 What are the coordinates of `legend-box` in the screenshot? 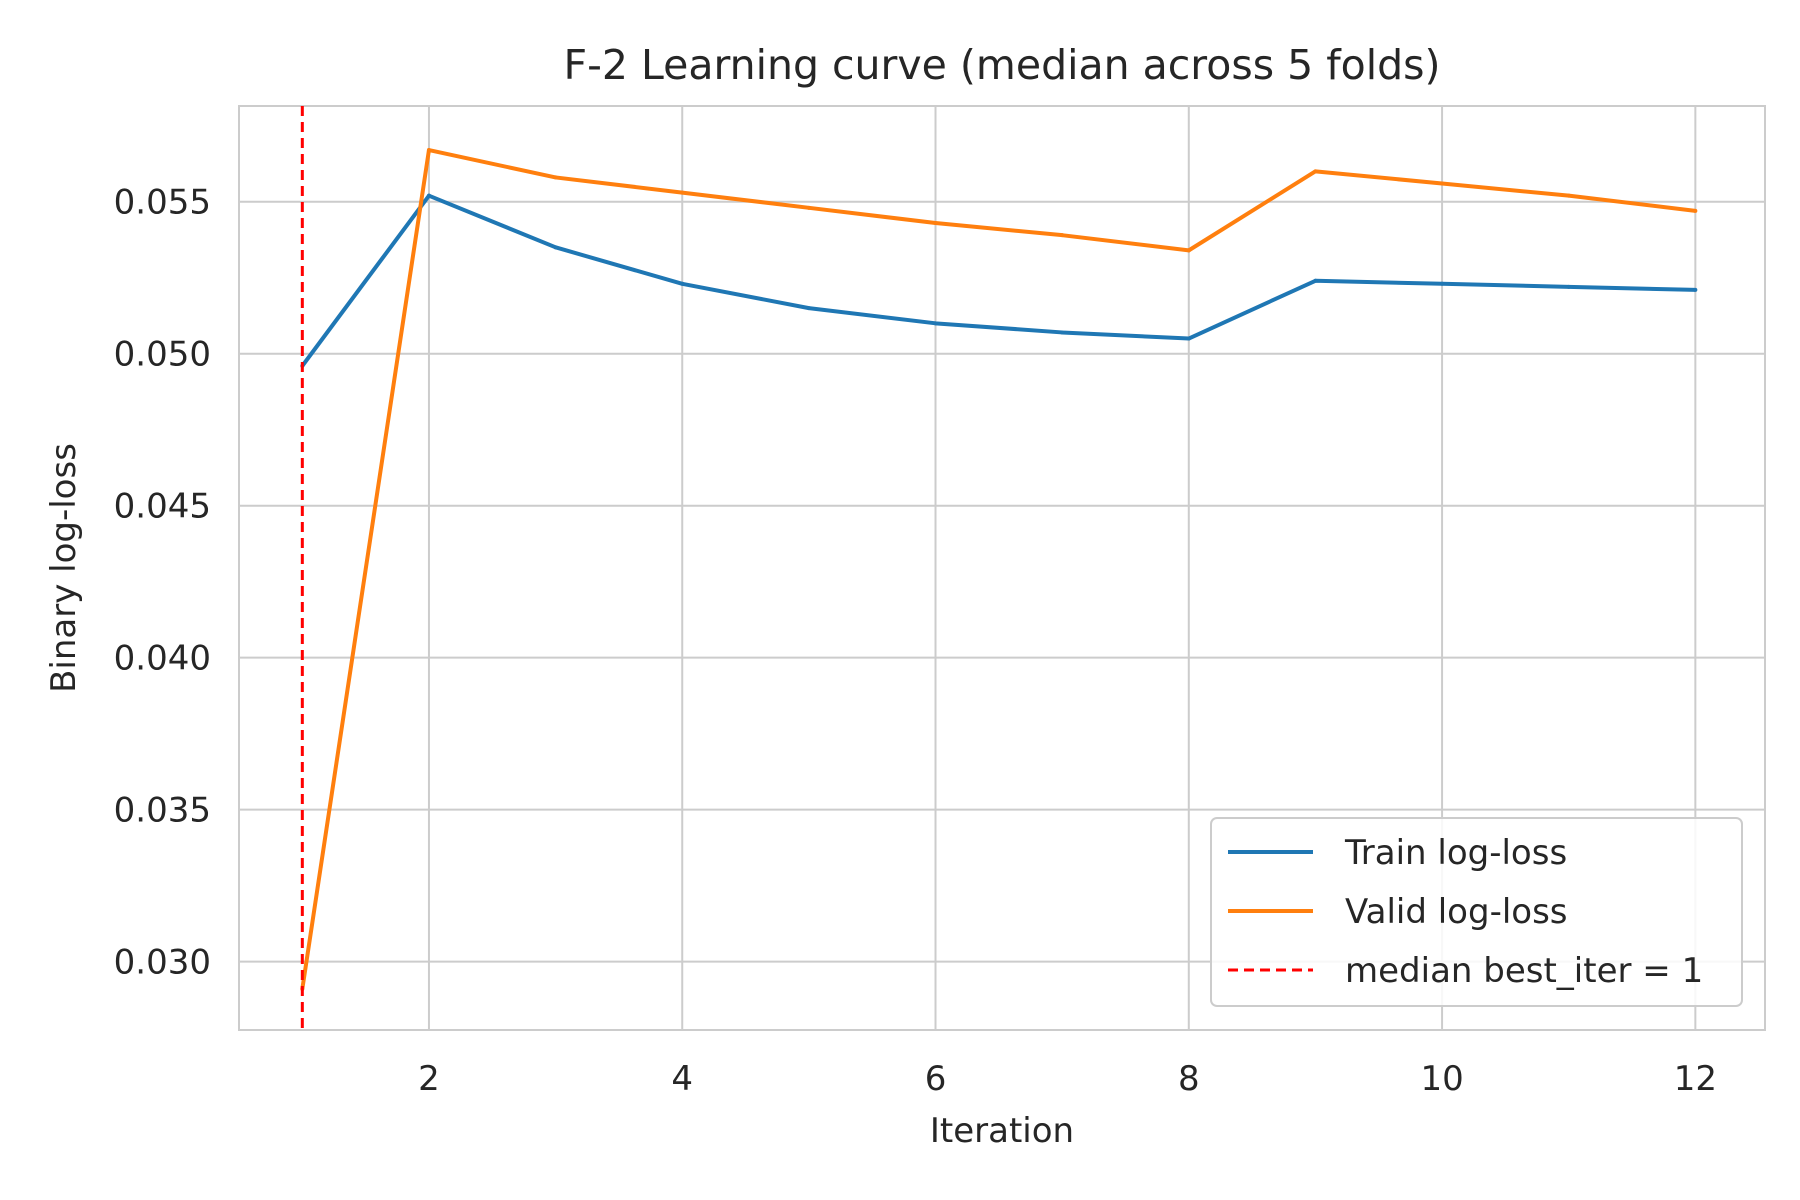 It's located at (1476, 912).